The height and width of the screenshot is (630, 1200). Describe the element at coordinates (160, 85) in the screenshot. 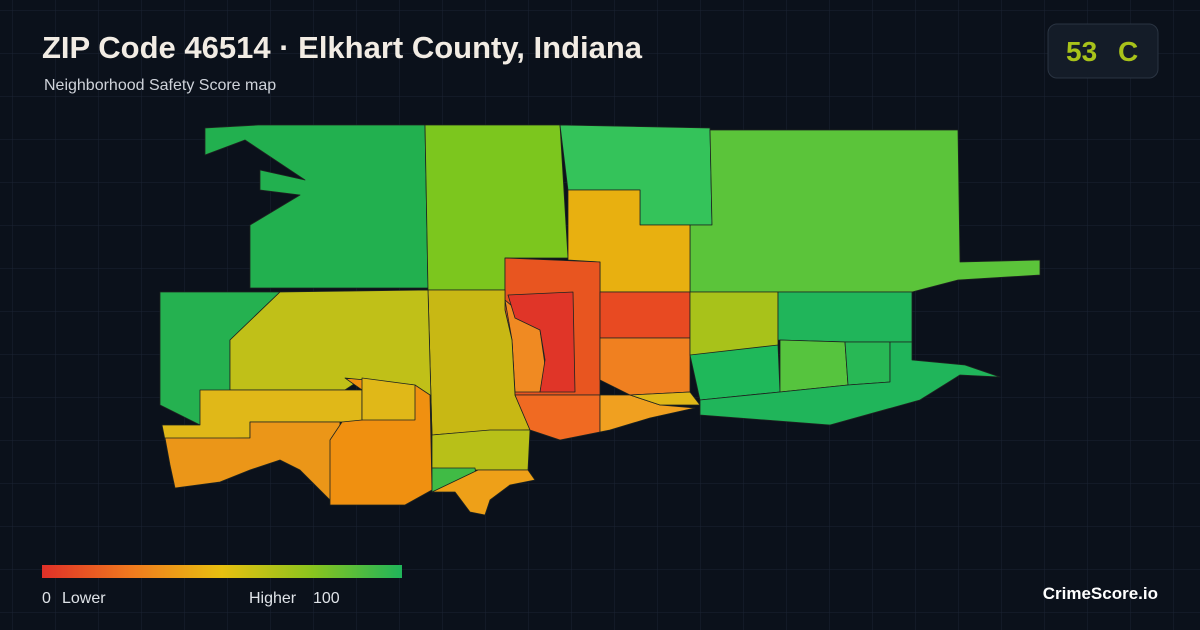

I see `subtitle: Neighborhood Safety Score map` at that location.